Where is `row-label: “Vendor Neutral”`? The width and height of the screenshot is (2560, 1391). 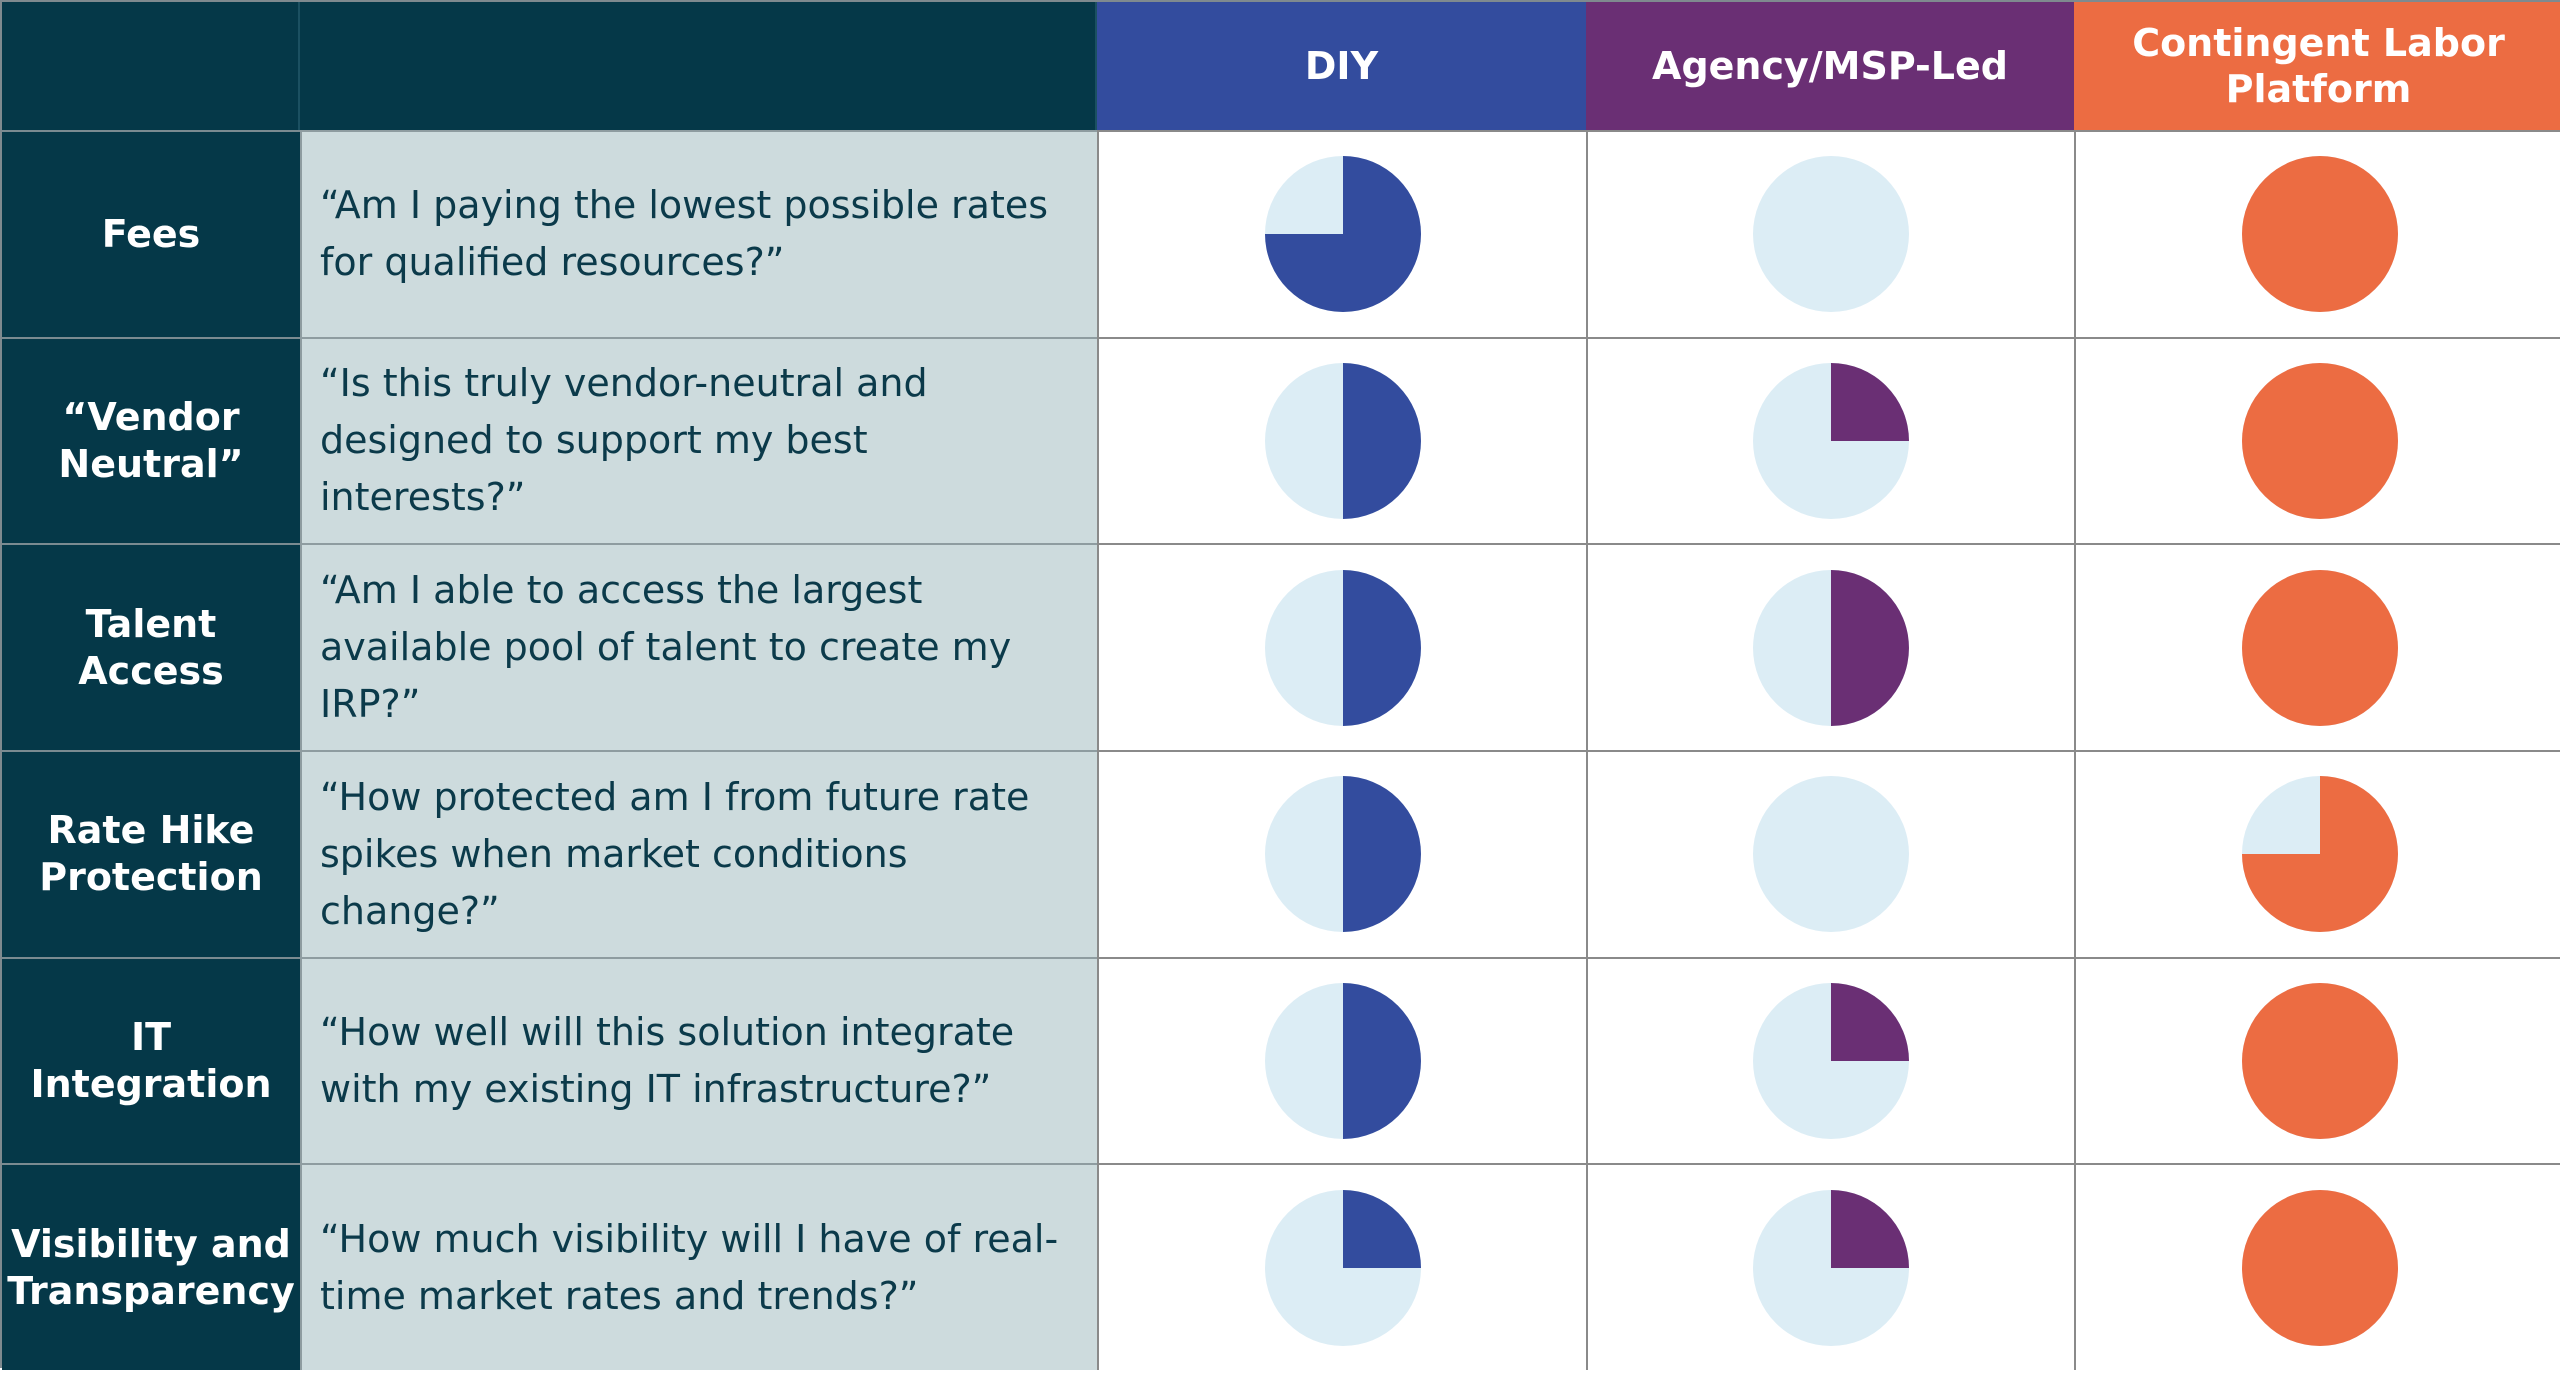
row-label: “Vendor Neutral” is located at coordinates (151, 440).